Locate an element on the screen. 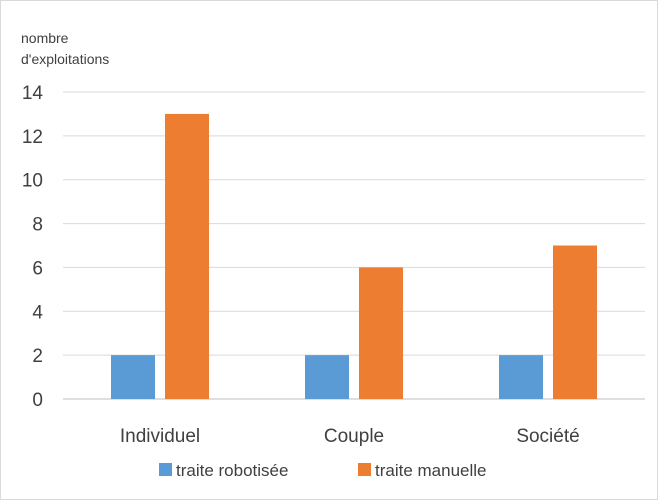 This screenshot has height=501, width=658. bar-individuel-traite-robotisee is located at coordinates (133, 377).